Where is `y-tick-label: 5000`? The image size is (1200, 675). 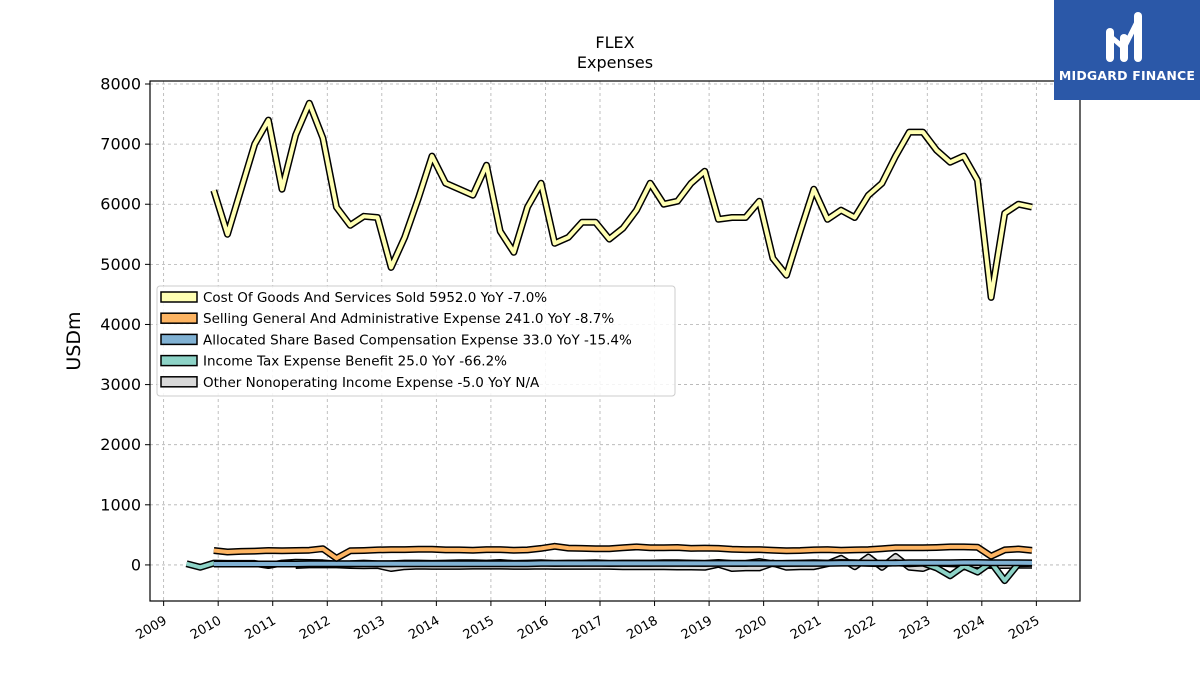 y-tick-label: 5000 is located at coordinates (120, 264).